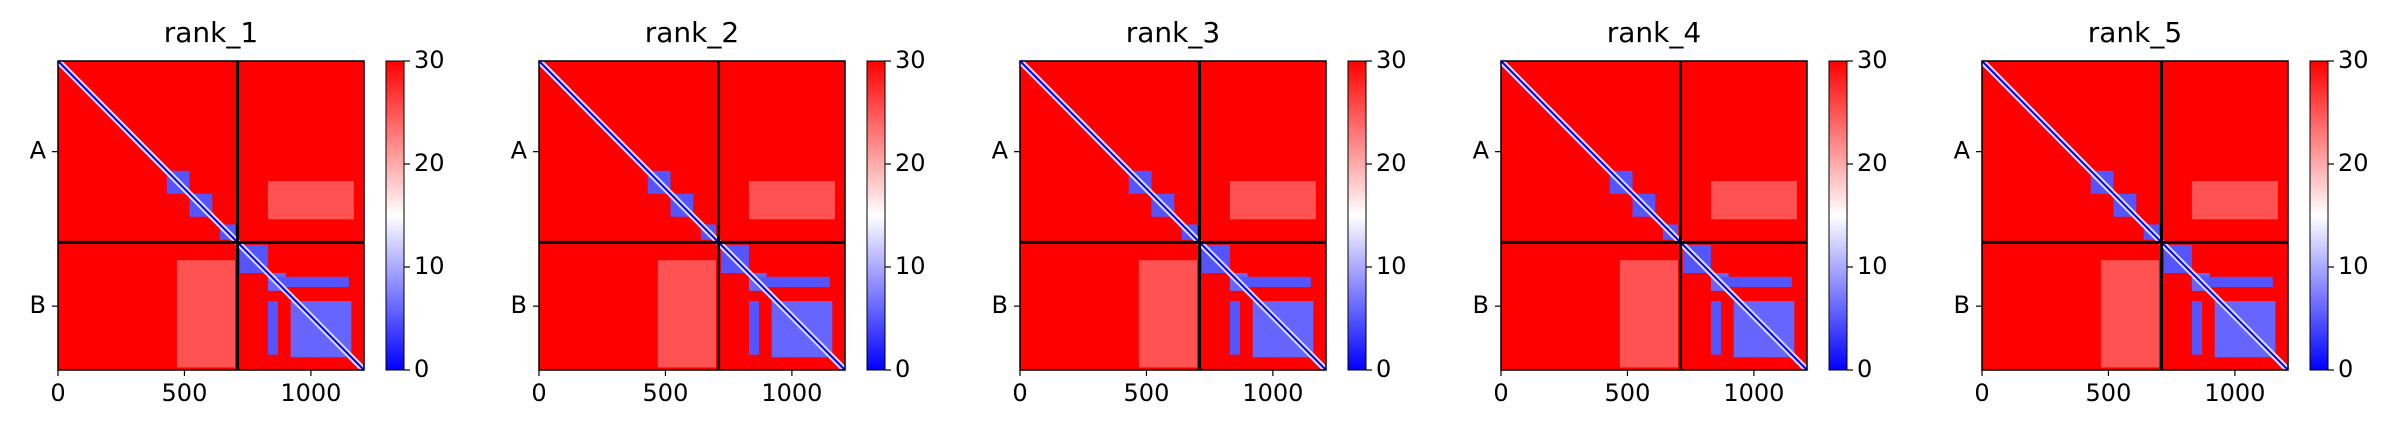 The width and height of the screenshot is (2401, 438). I want to click on chart-title: rank_4, so click(1654, 32).